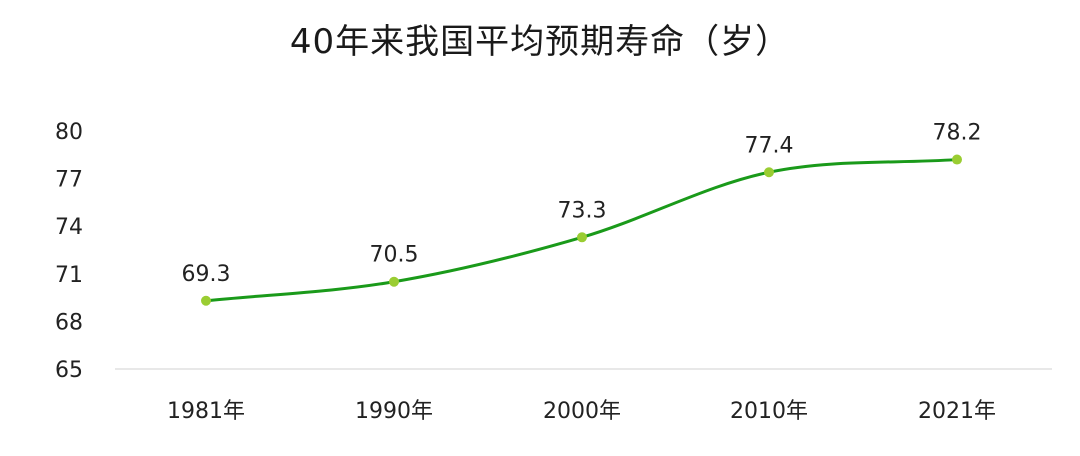 Image resolution: width=1080 pixels, height=456 pixels. I want to click on x-tick-label: 2000年, so click(582, 411).